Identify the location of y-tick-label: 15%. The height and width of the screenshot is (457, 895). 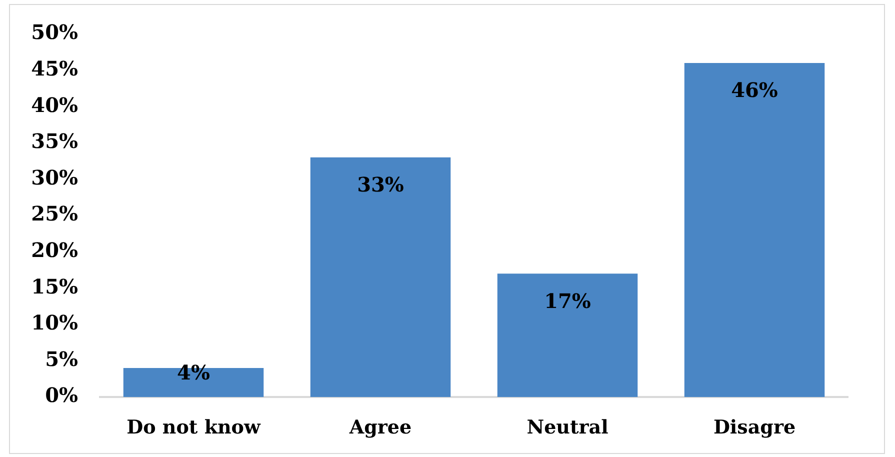
(54, 286).